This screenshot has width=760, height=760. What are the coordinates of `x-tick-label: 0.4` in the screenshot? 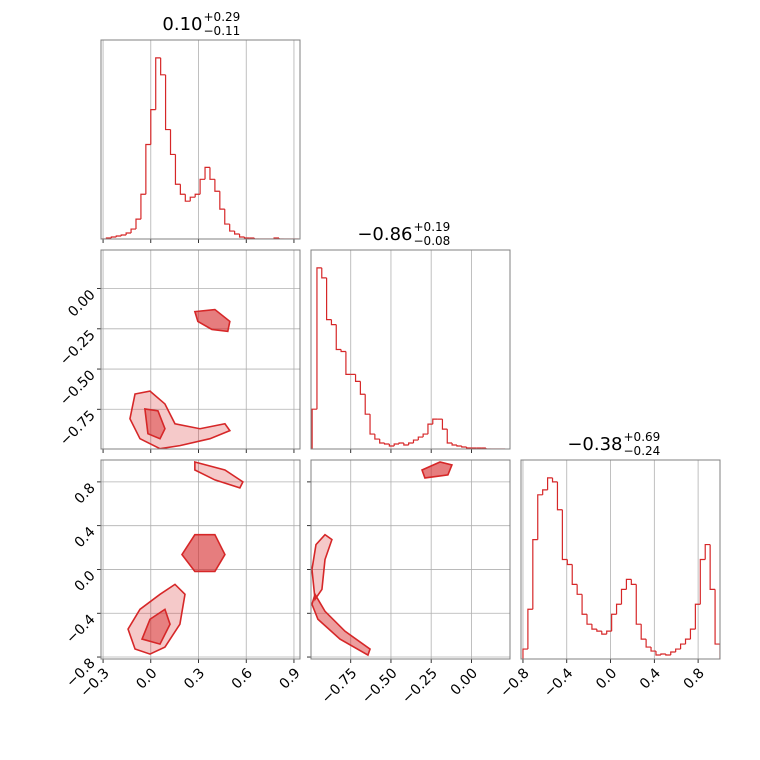 It's located at (650, 678).